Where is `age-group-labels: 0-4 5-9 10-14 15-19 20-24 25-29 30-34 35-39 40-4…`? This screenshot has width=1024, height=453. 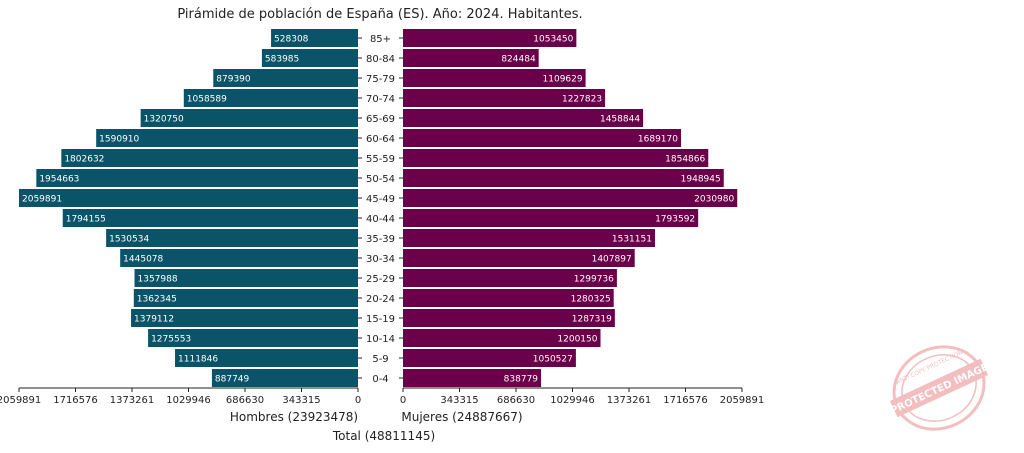 age-group-labels: 0-4 5-9 10-14 15-19 20-24 25-29 30-34 35-39 40-4… is located at coordinates (380, 209).